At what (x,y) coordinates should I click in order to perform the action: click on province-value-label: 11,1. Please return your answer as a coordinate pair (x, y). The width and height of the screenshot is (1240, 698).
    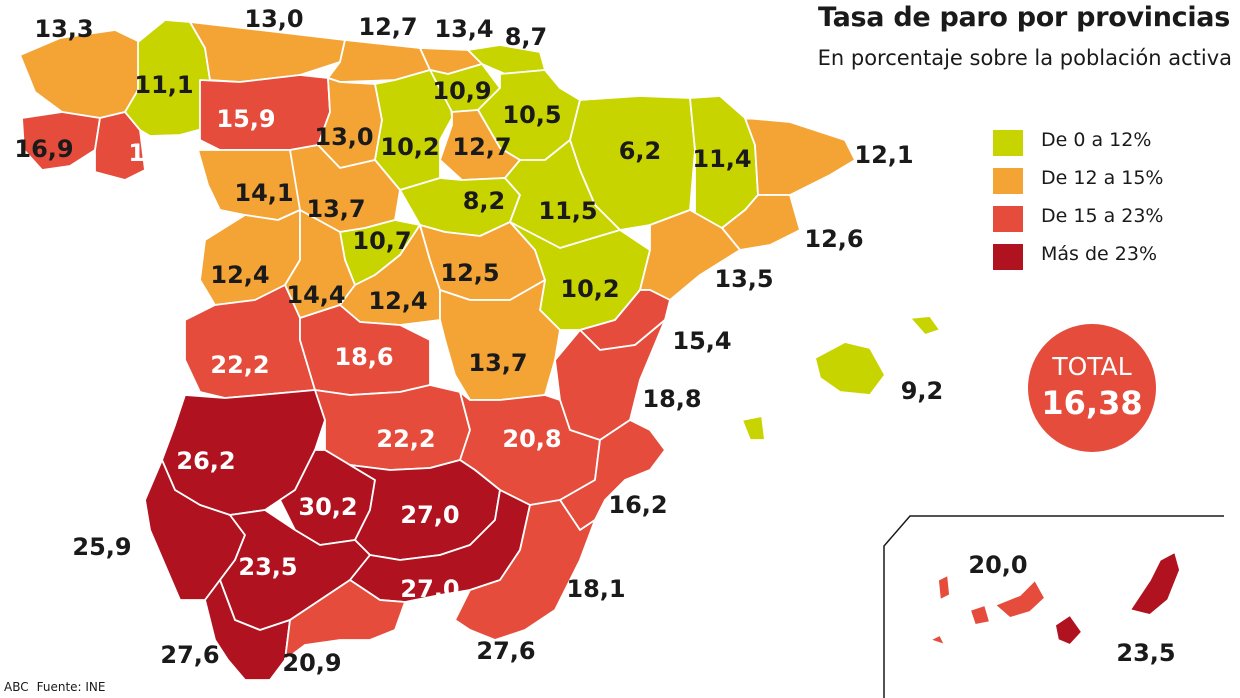
    Looking at the image, I should click on (163, 85).